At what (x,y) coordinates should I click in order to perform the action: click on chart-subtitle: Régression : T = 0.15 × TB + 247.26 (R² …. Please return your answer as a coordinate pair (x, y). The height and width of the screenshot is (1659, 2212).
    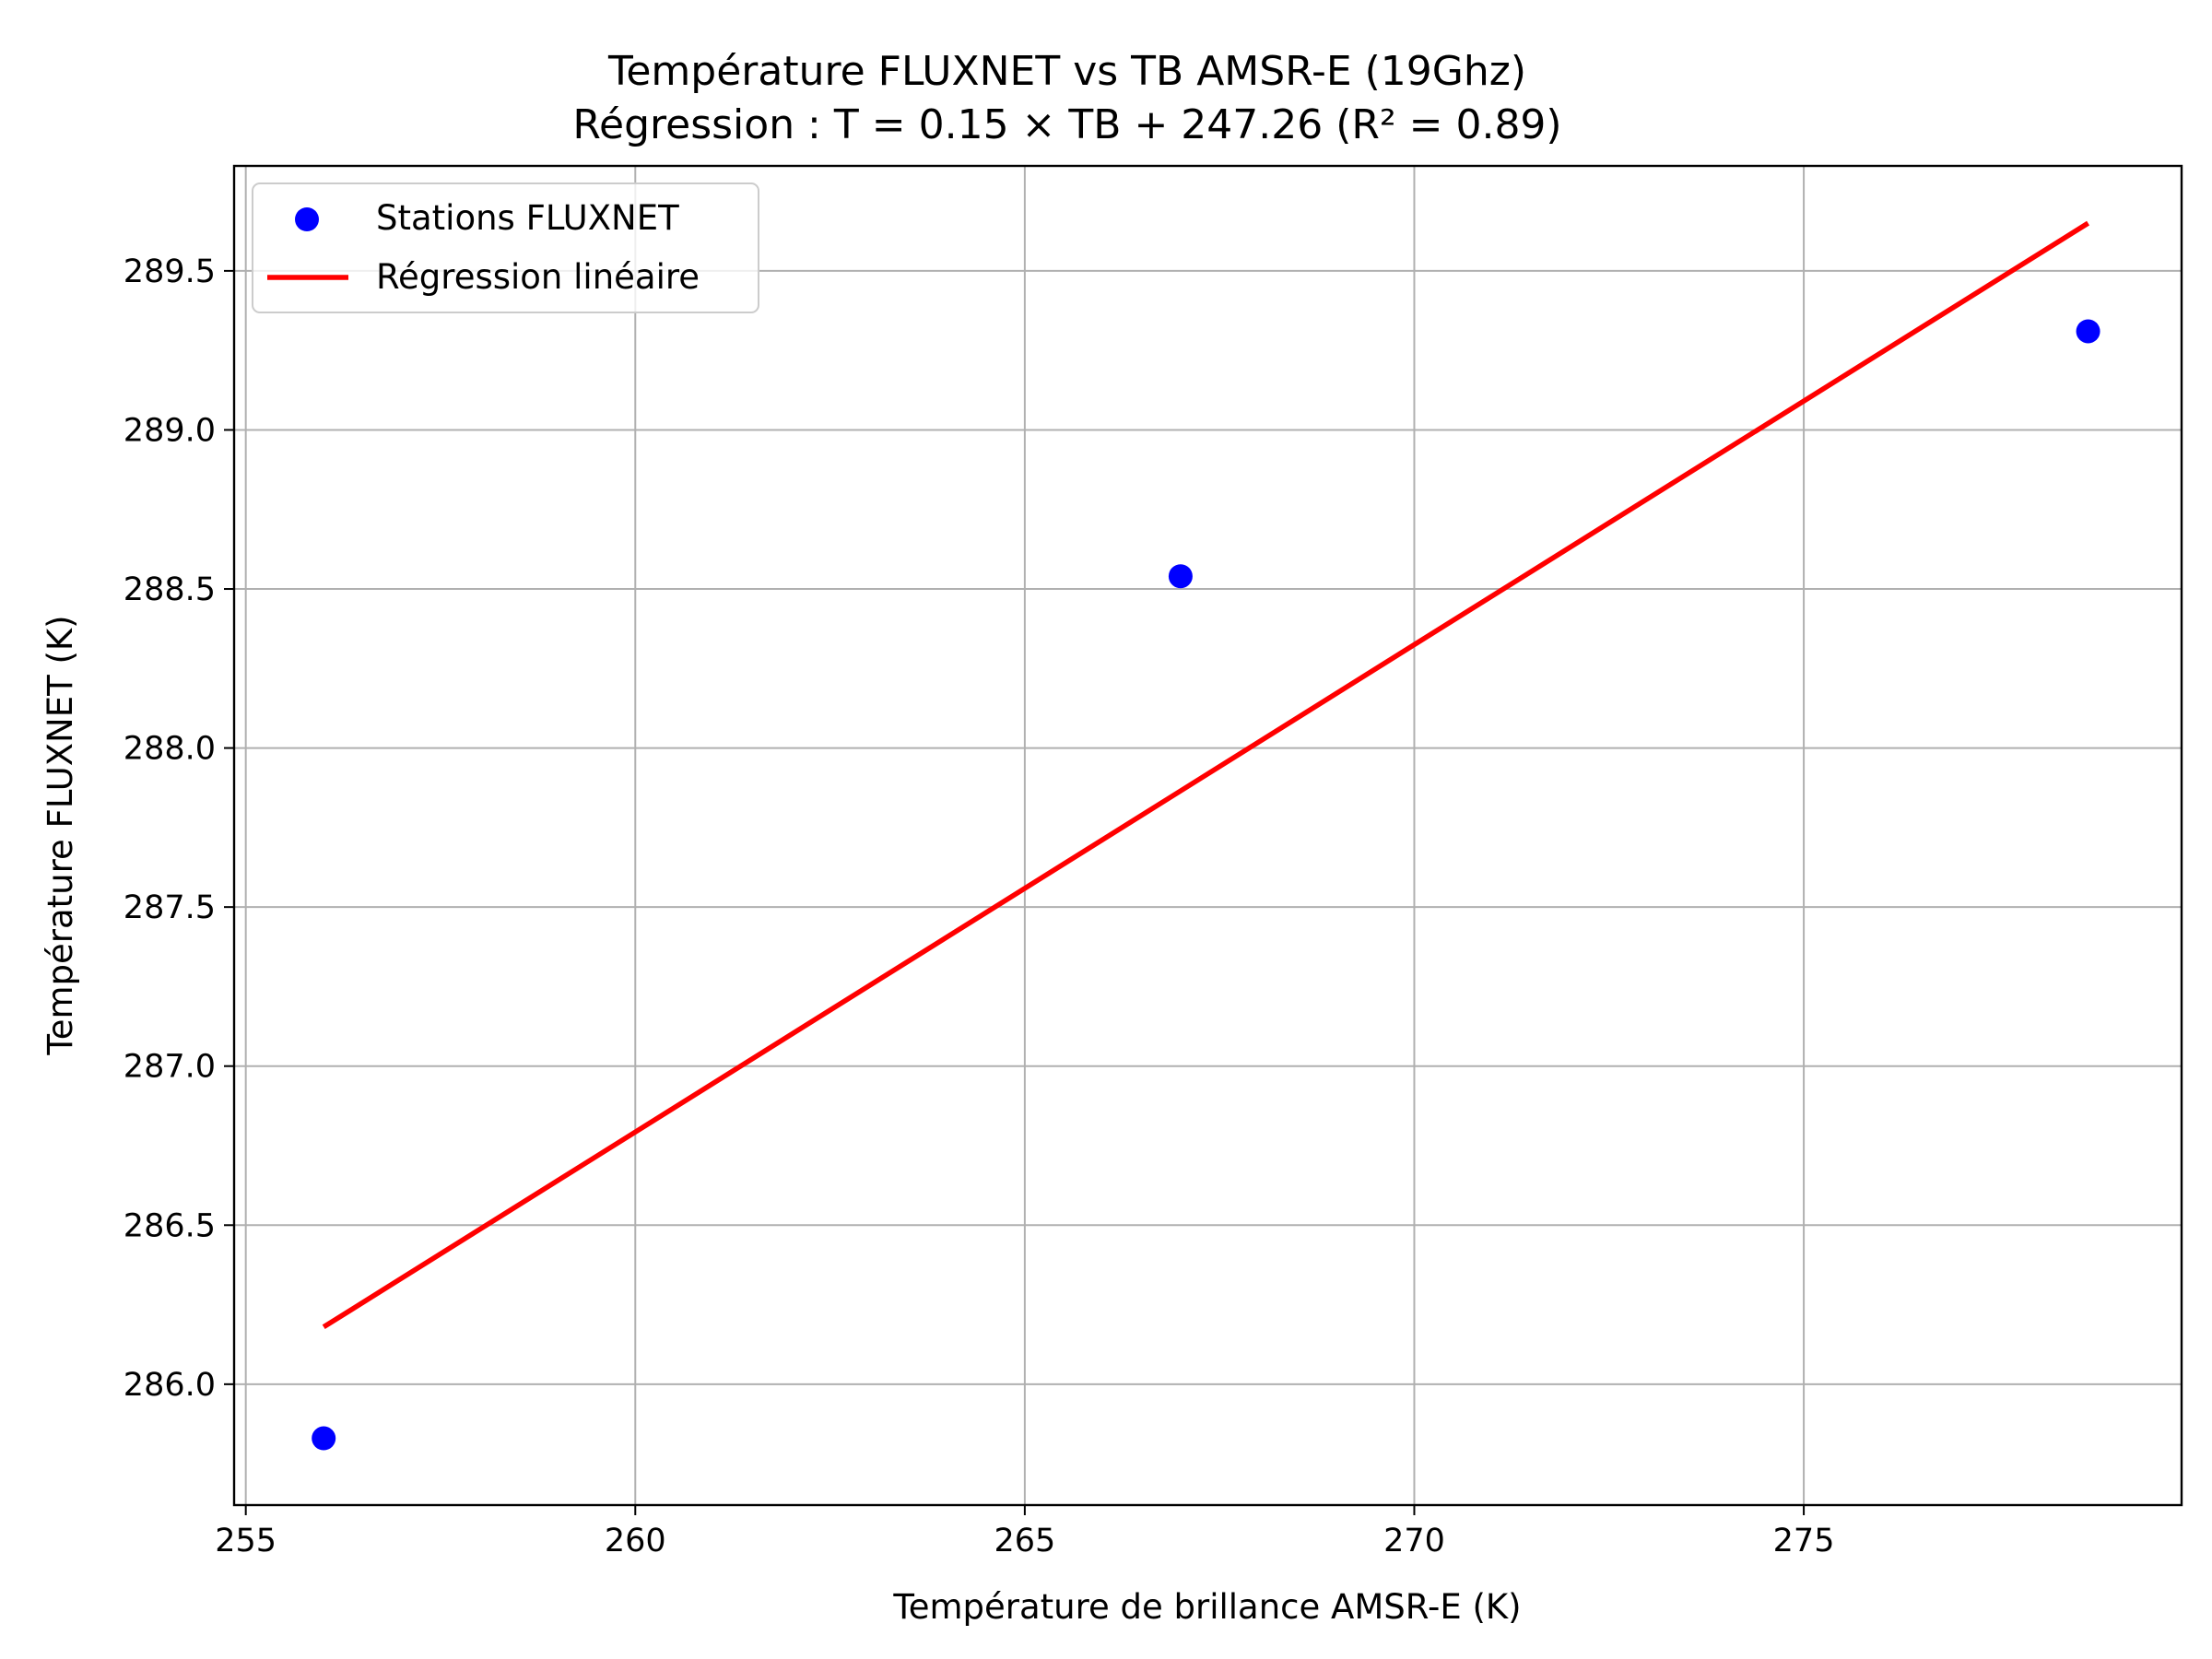
    Looking at the image, I should click on (1066, 124).